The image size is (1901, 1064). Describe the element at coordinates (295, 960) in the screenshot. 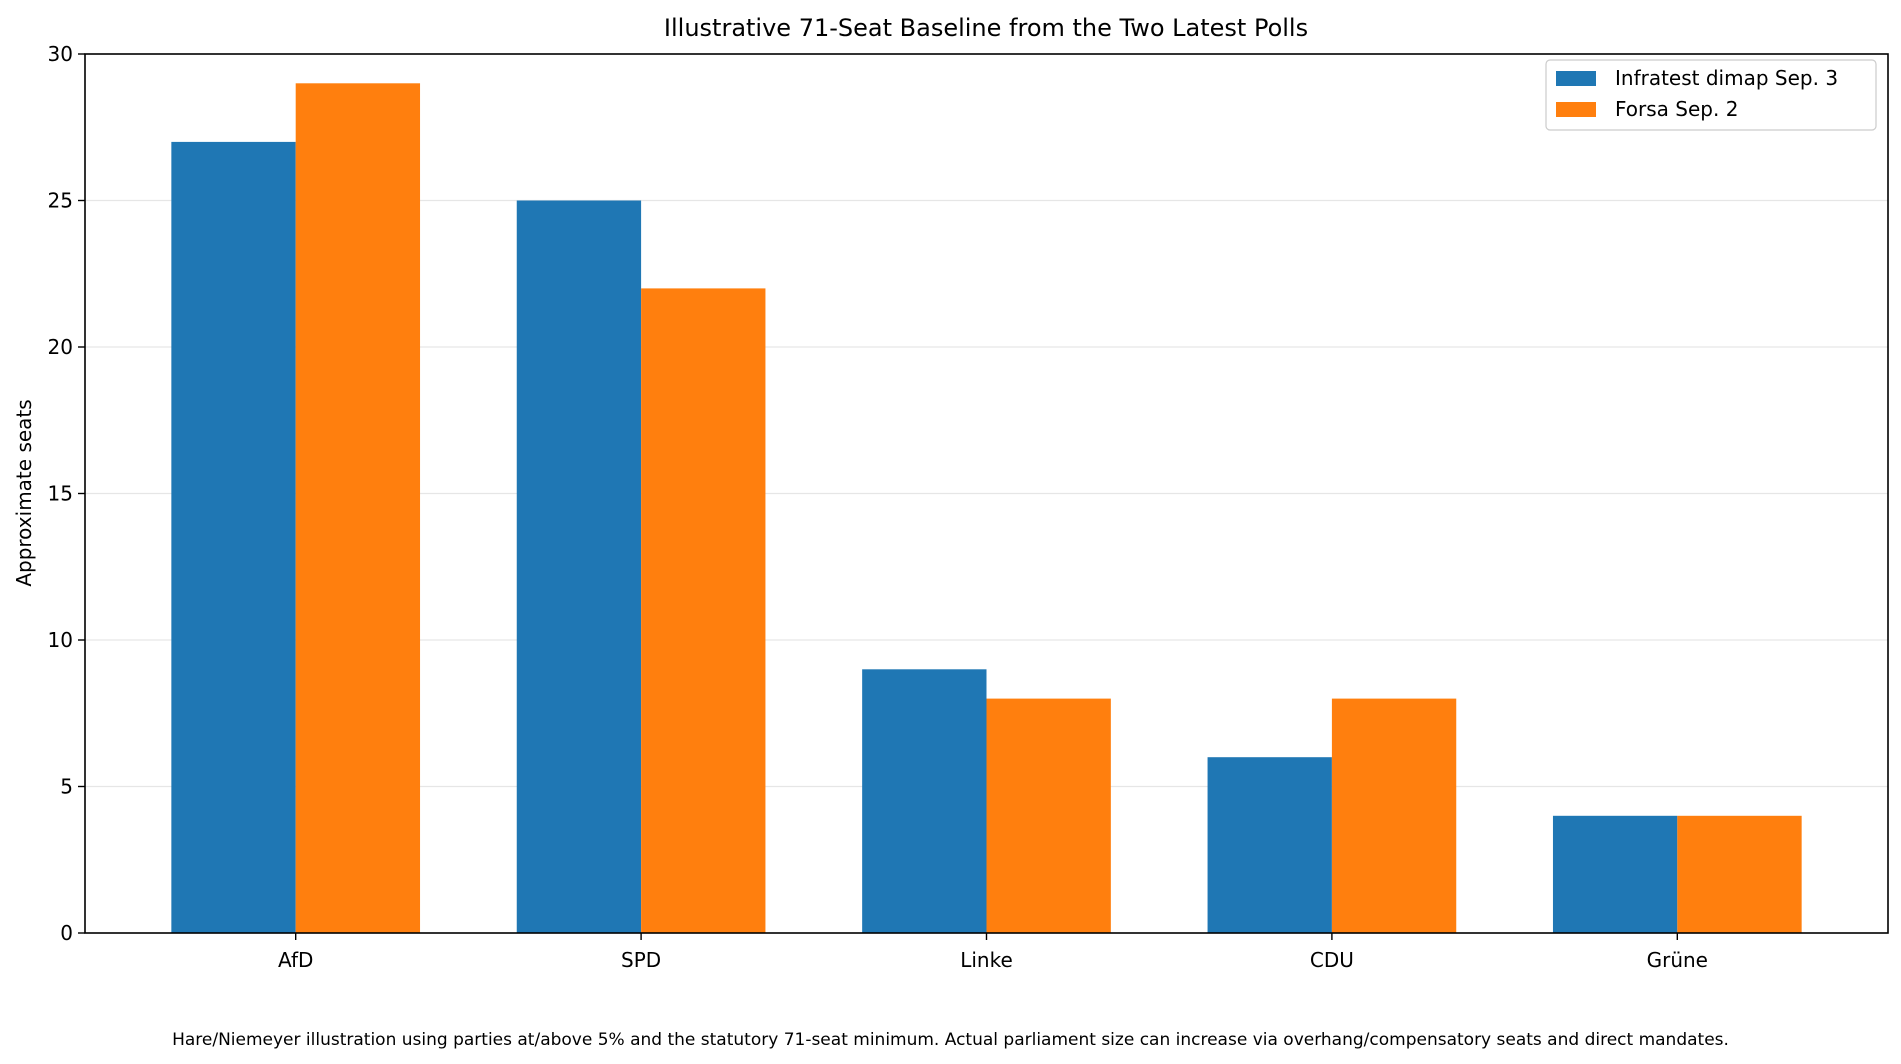

I see `x-tick-label: AfD` at that location.